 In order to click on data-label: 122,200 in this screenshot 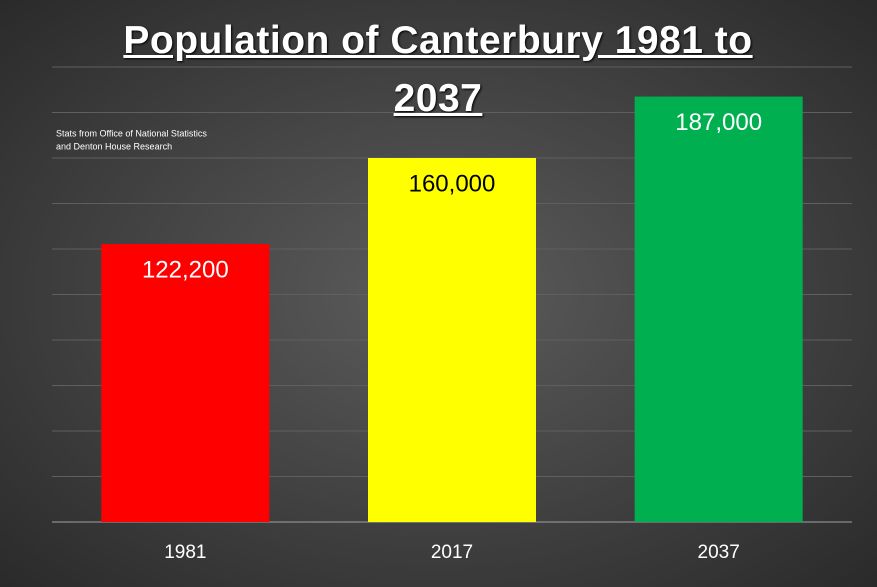, I will do `click(185, 269)`.